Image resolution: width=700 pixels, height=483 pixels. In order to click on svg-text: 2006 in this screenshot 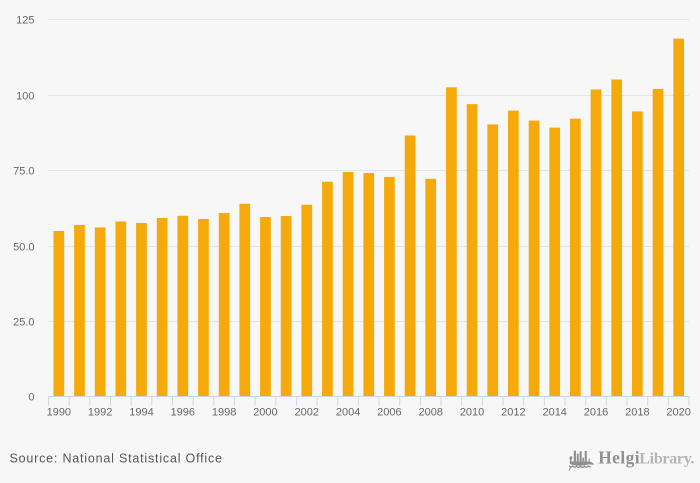, I will do `click(389, 413)`.